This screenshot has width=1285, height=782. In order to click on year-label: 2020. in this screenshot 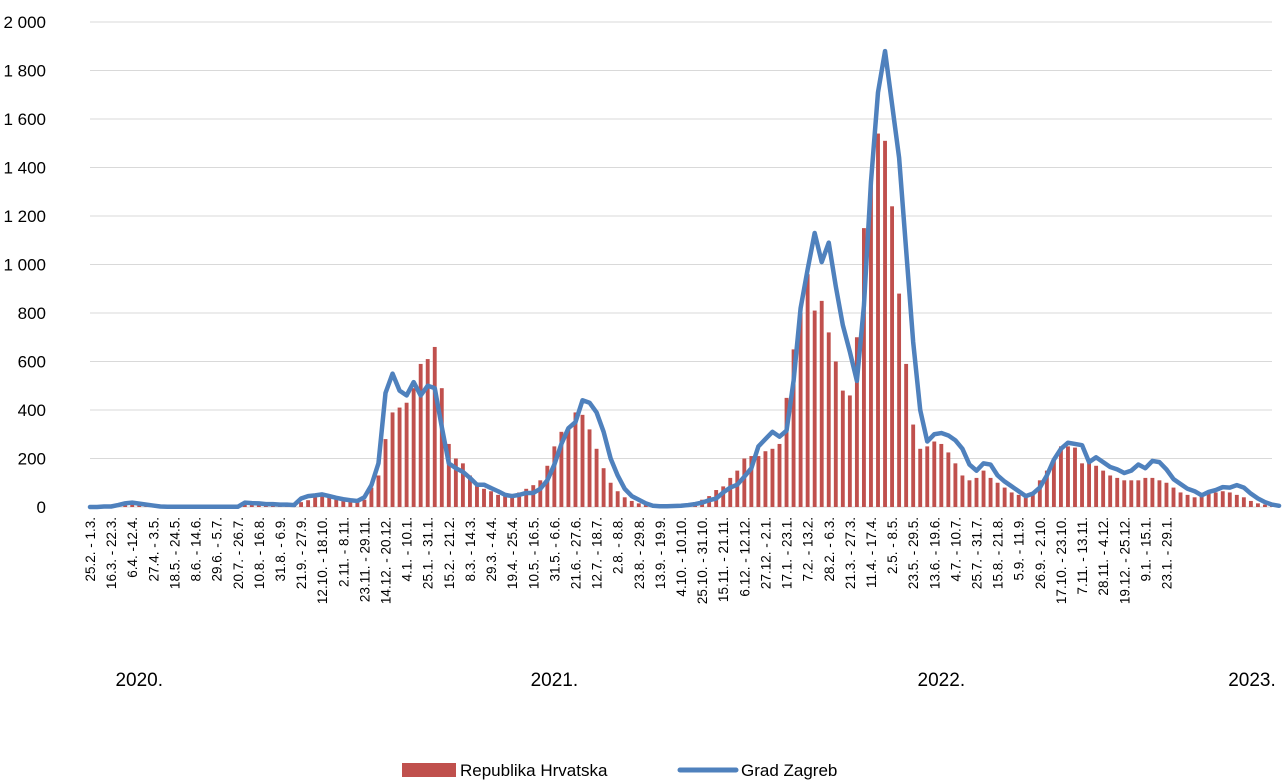, I will do `click(139, 680)`.